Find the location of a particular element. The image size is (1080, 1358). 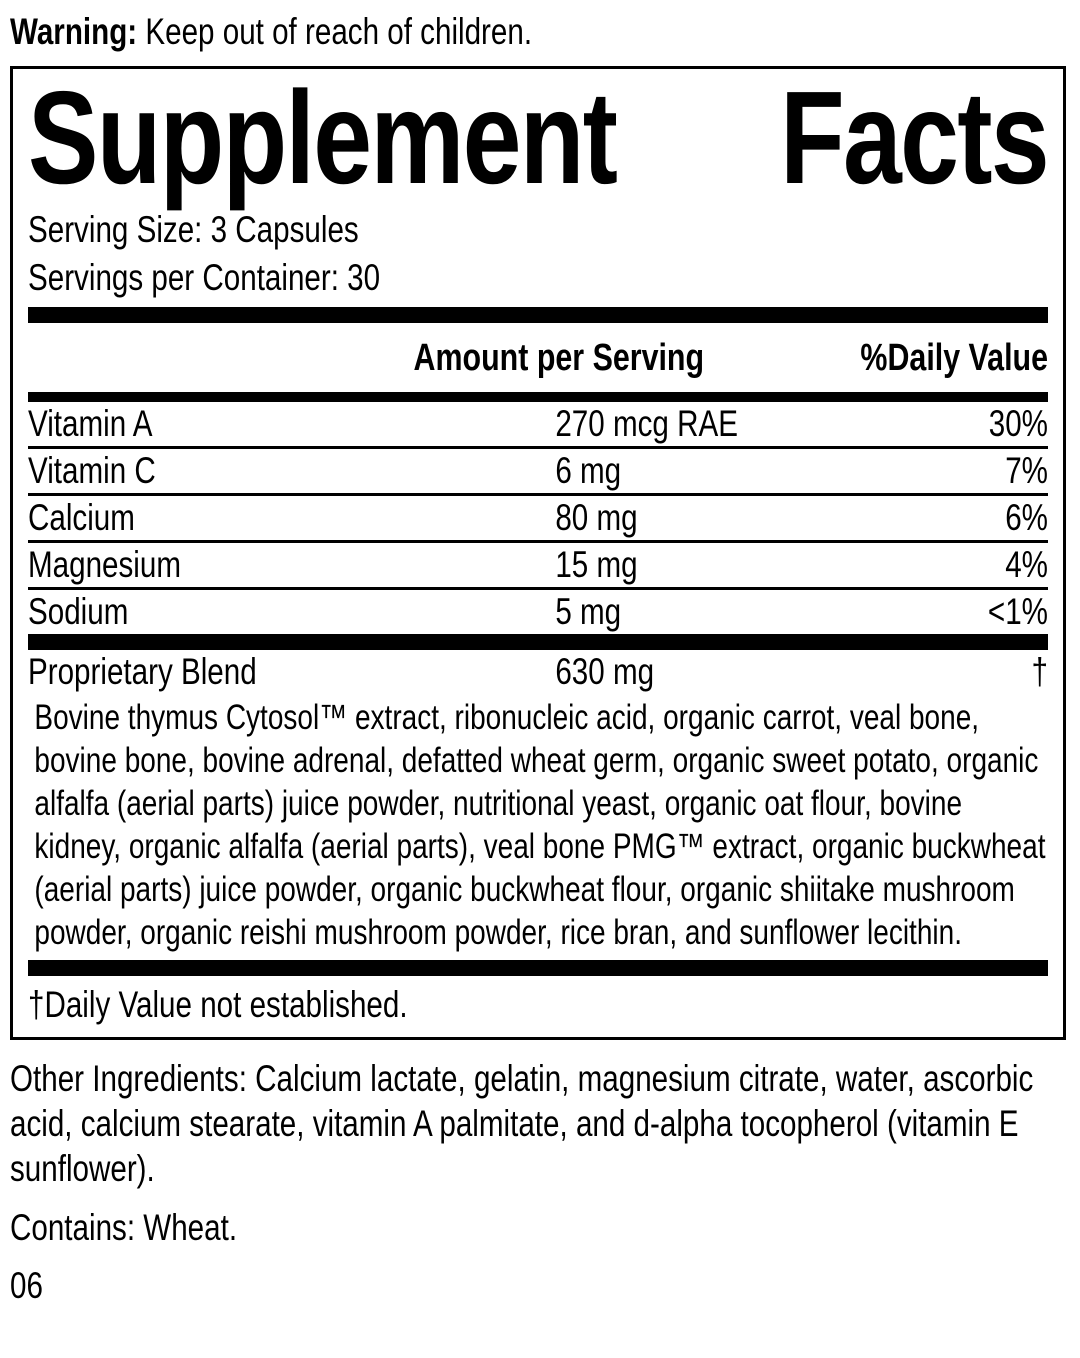

table-row-magnesium: Magnesium 15 mg 4% is located at coordinates (538, 563).